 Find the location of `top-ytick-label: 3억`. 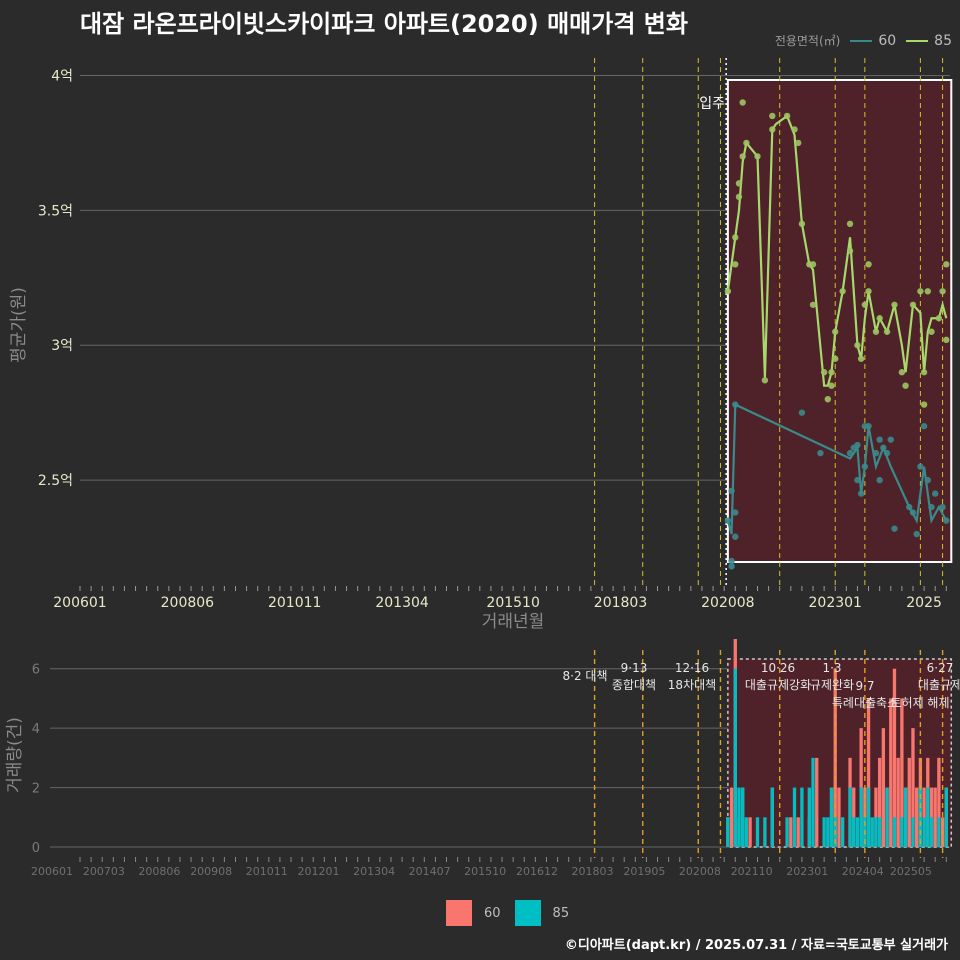

top-ytick-label: 3억 is located at coordinates (62, 346).